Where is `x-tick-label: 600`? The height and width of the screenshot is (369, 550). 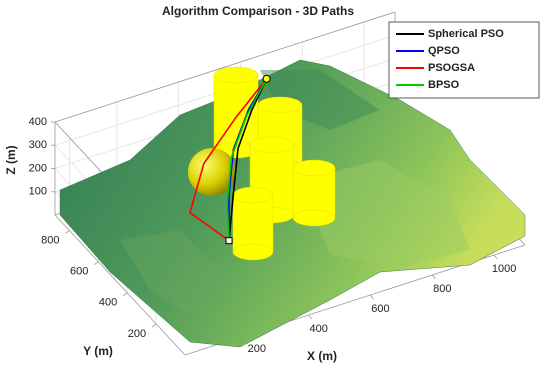 x-tick-label: 600 is located at coordinates (380, 309).